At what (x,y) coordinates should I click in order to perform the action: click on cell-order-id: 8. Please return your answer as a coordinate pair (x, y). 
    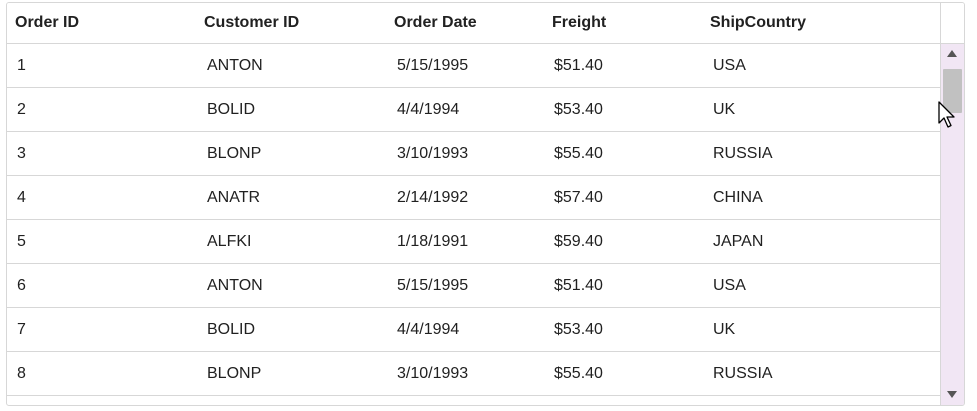
    Looking at the image, I should click on (21, 373).